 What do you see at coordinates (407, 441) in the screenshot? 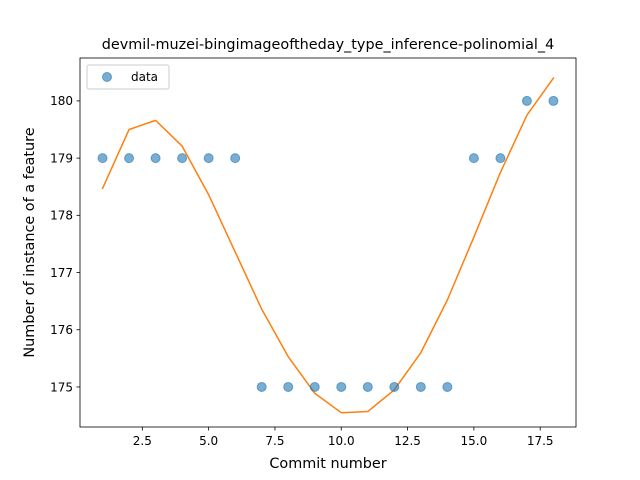
I see `x-tick-label: 12.5` at bounding box center [407, 441].